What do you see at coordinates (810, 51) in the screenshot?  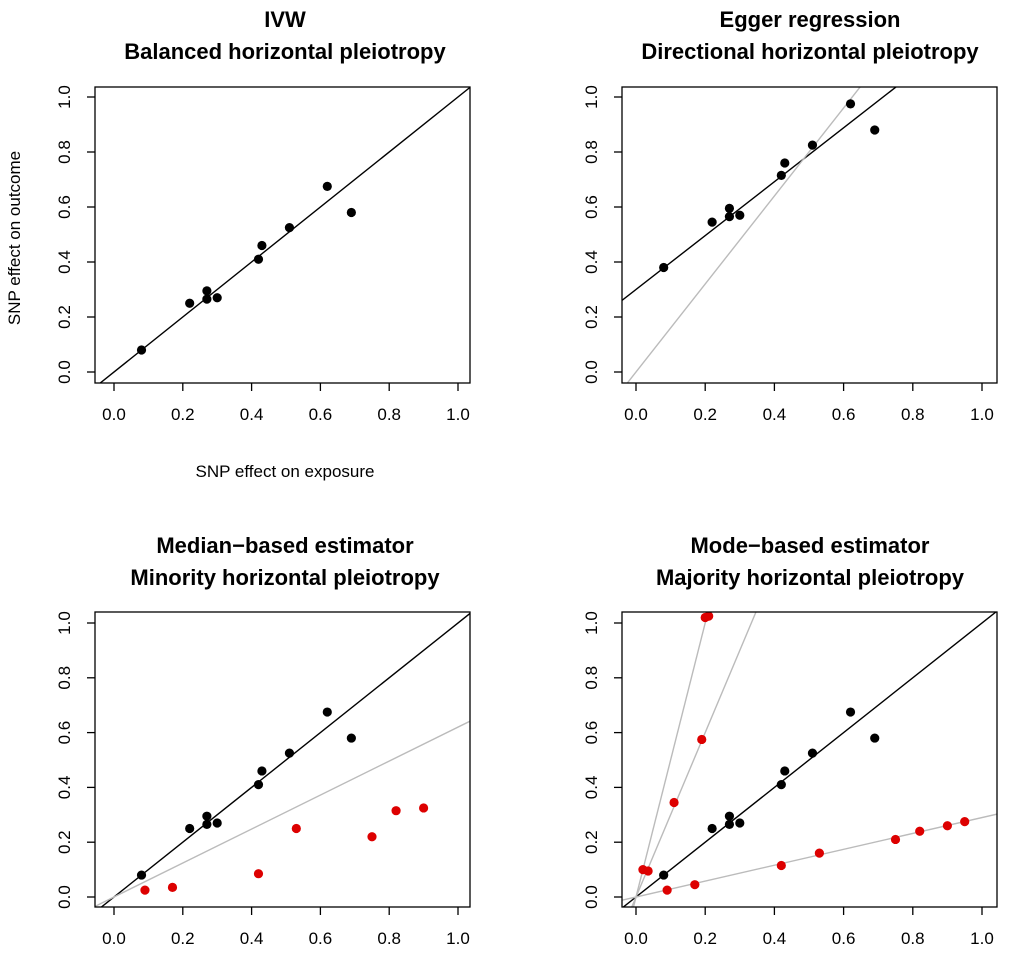 I see `panel-title-line: Directional horizontal pleiotropy` at bounding box center [810, 51].